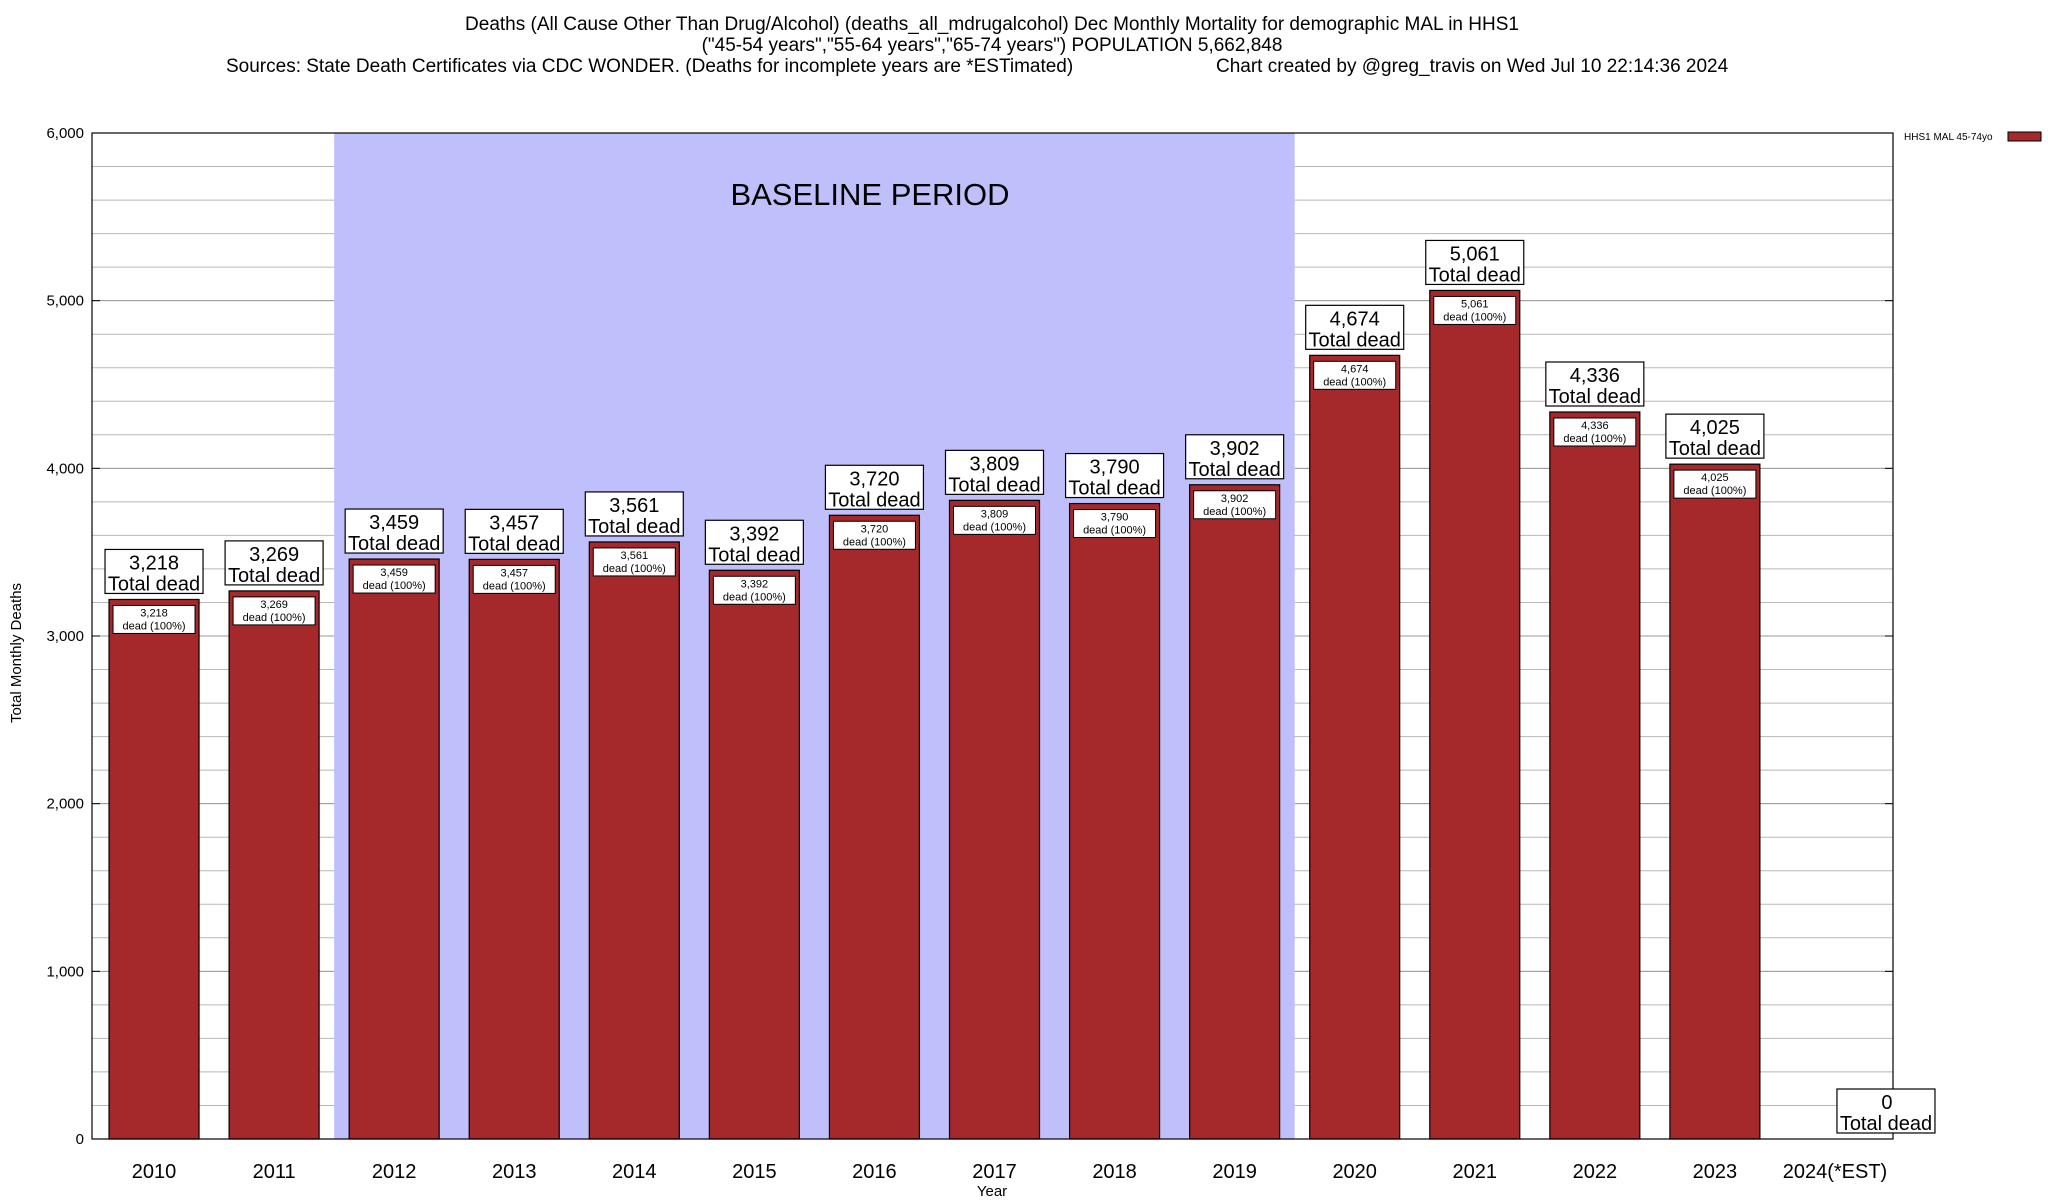 The width and height of the screenshot is (2048, 1200). Describe the element at coordinates (1475, 254) in the screenshot. I see `total-value-label: 5,061` at that location.